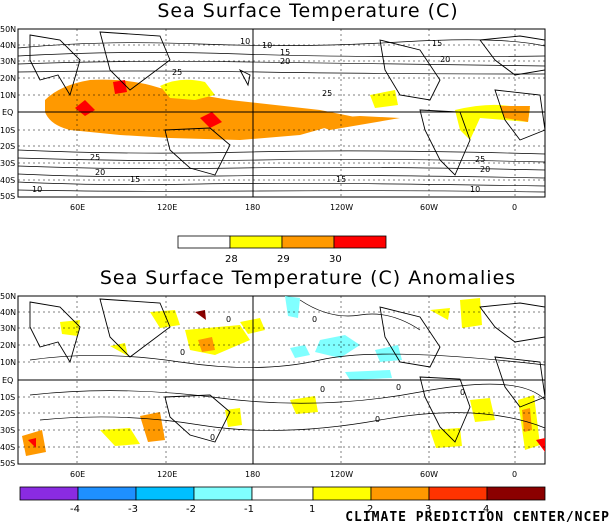 This screenshot has height=529, width=616. What do you see at coordinates (231, 259) in the screenshot?
I see `colorbar-tick-label: 28` at bounding box center [231, 259].